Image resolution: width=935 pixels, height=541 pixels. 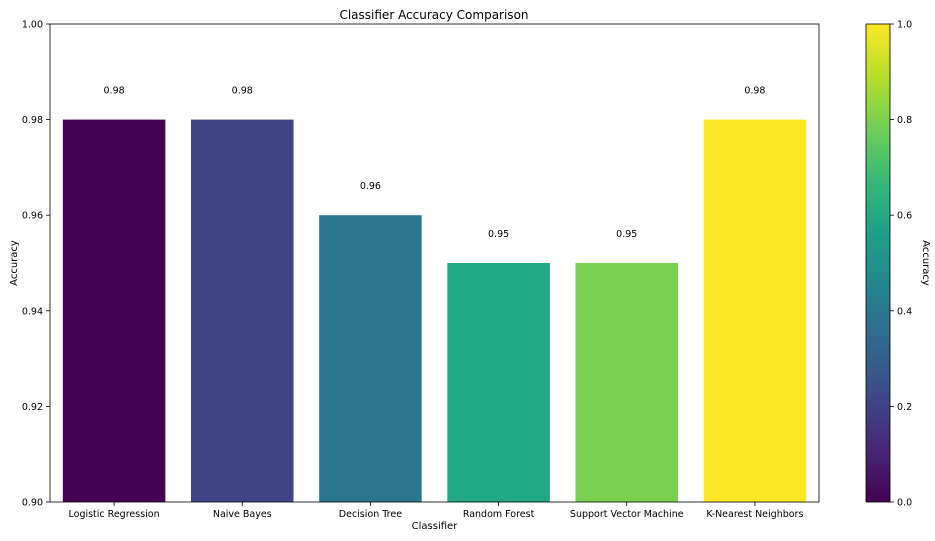 What do you see at coordinates (904, 503) in the screenshot?
I see `colorbar-tick-label: 0.0` at bounding box center [904, 503].